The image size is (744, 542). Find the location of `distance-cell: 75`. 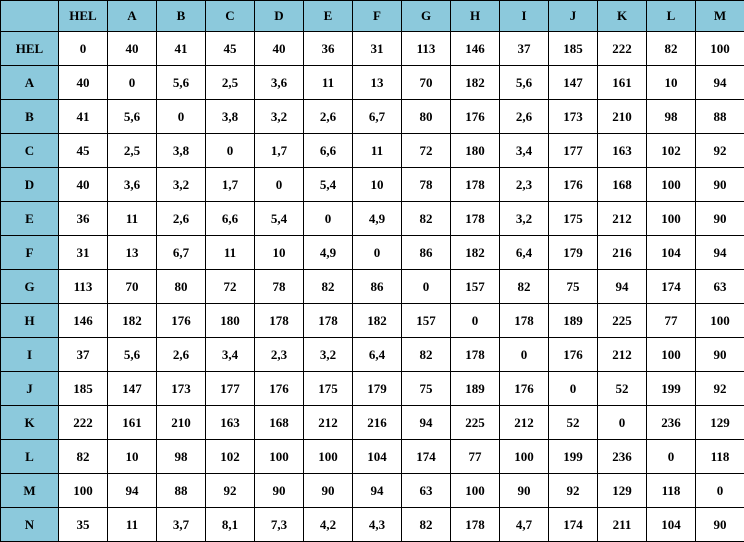

distance-cell: 75 is located at coordinates (573, 287).